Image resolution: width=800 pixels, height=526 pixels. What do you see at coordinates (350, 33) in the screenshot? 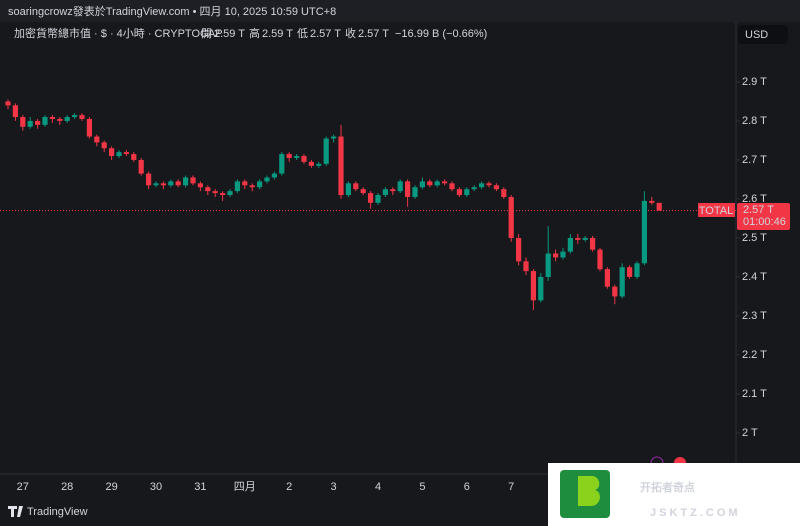
I see `legend-label: 收` at bounding box center [350, 33].